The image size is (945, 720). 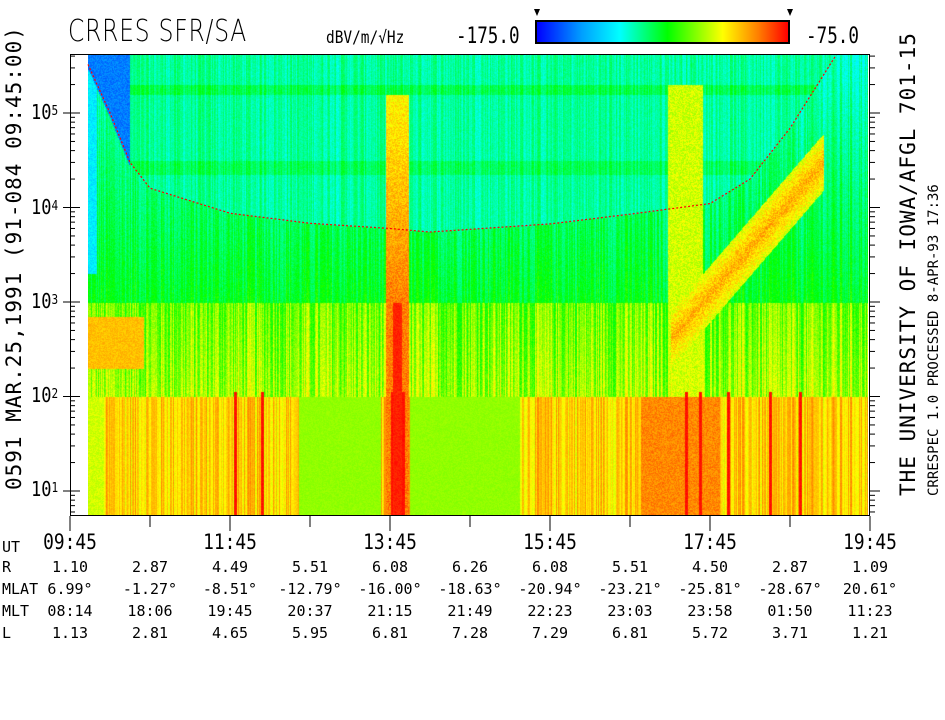 What do you see at coordinates (710, 633) in the screenshot?
I see `ephemeris-cell: 5.72` at bounding box center [710, 633].